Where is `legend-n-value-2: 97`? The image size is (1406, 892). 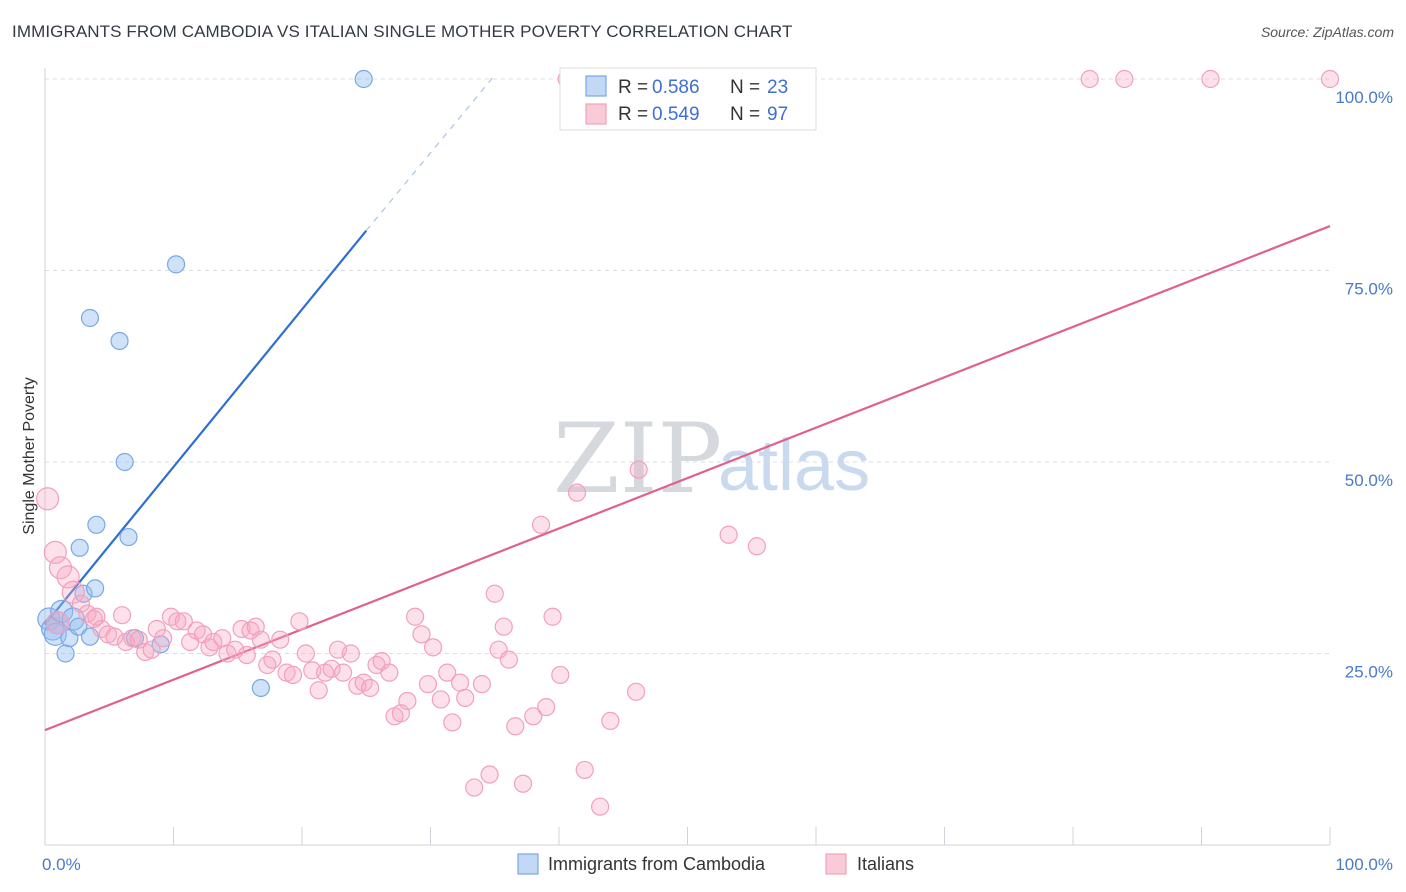 legend-n-value-2: 97 is located at coordinates (777, 114).